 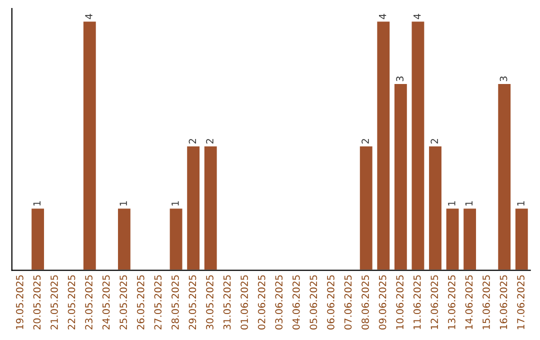 I want to click on x-tick-label: 27.05.2025, so click(x=158, y=302).